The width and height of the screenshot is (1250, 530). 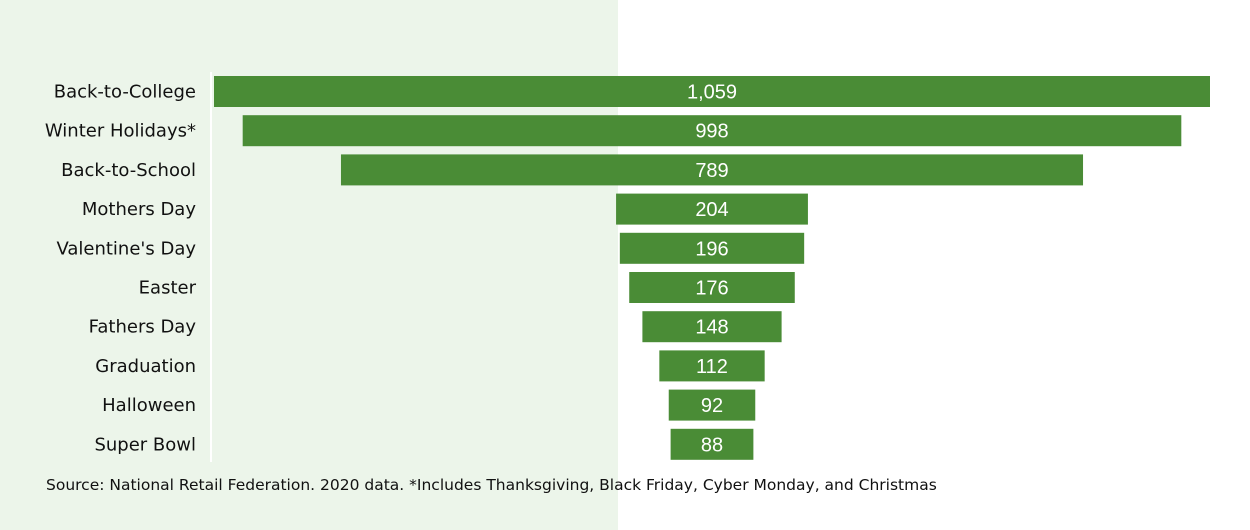 What do you see at coordinates (168, 288) in the screenshot?
I see `category-label: Easter` at bounding box center [168, 288].